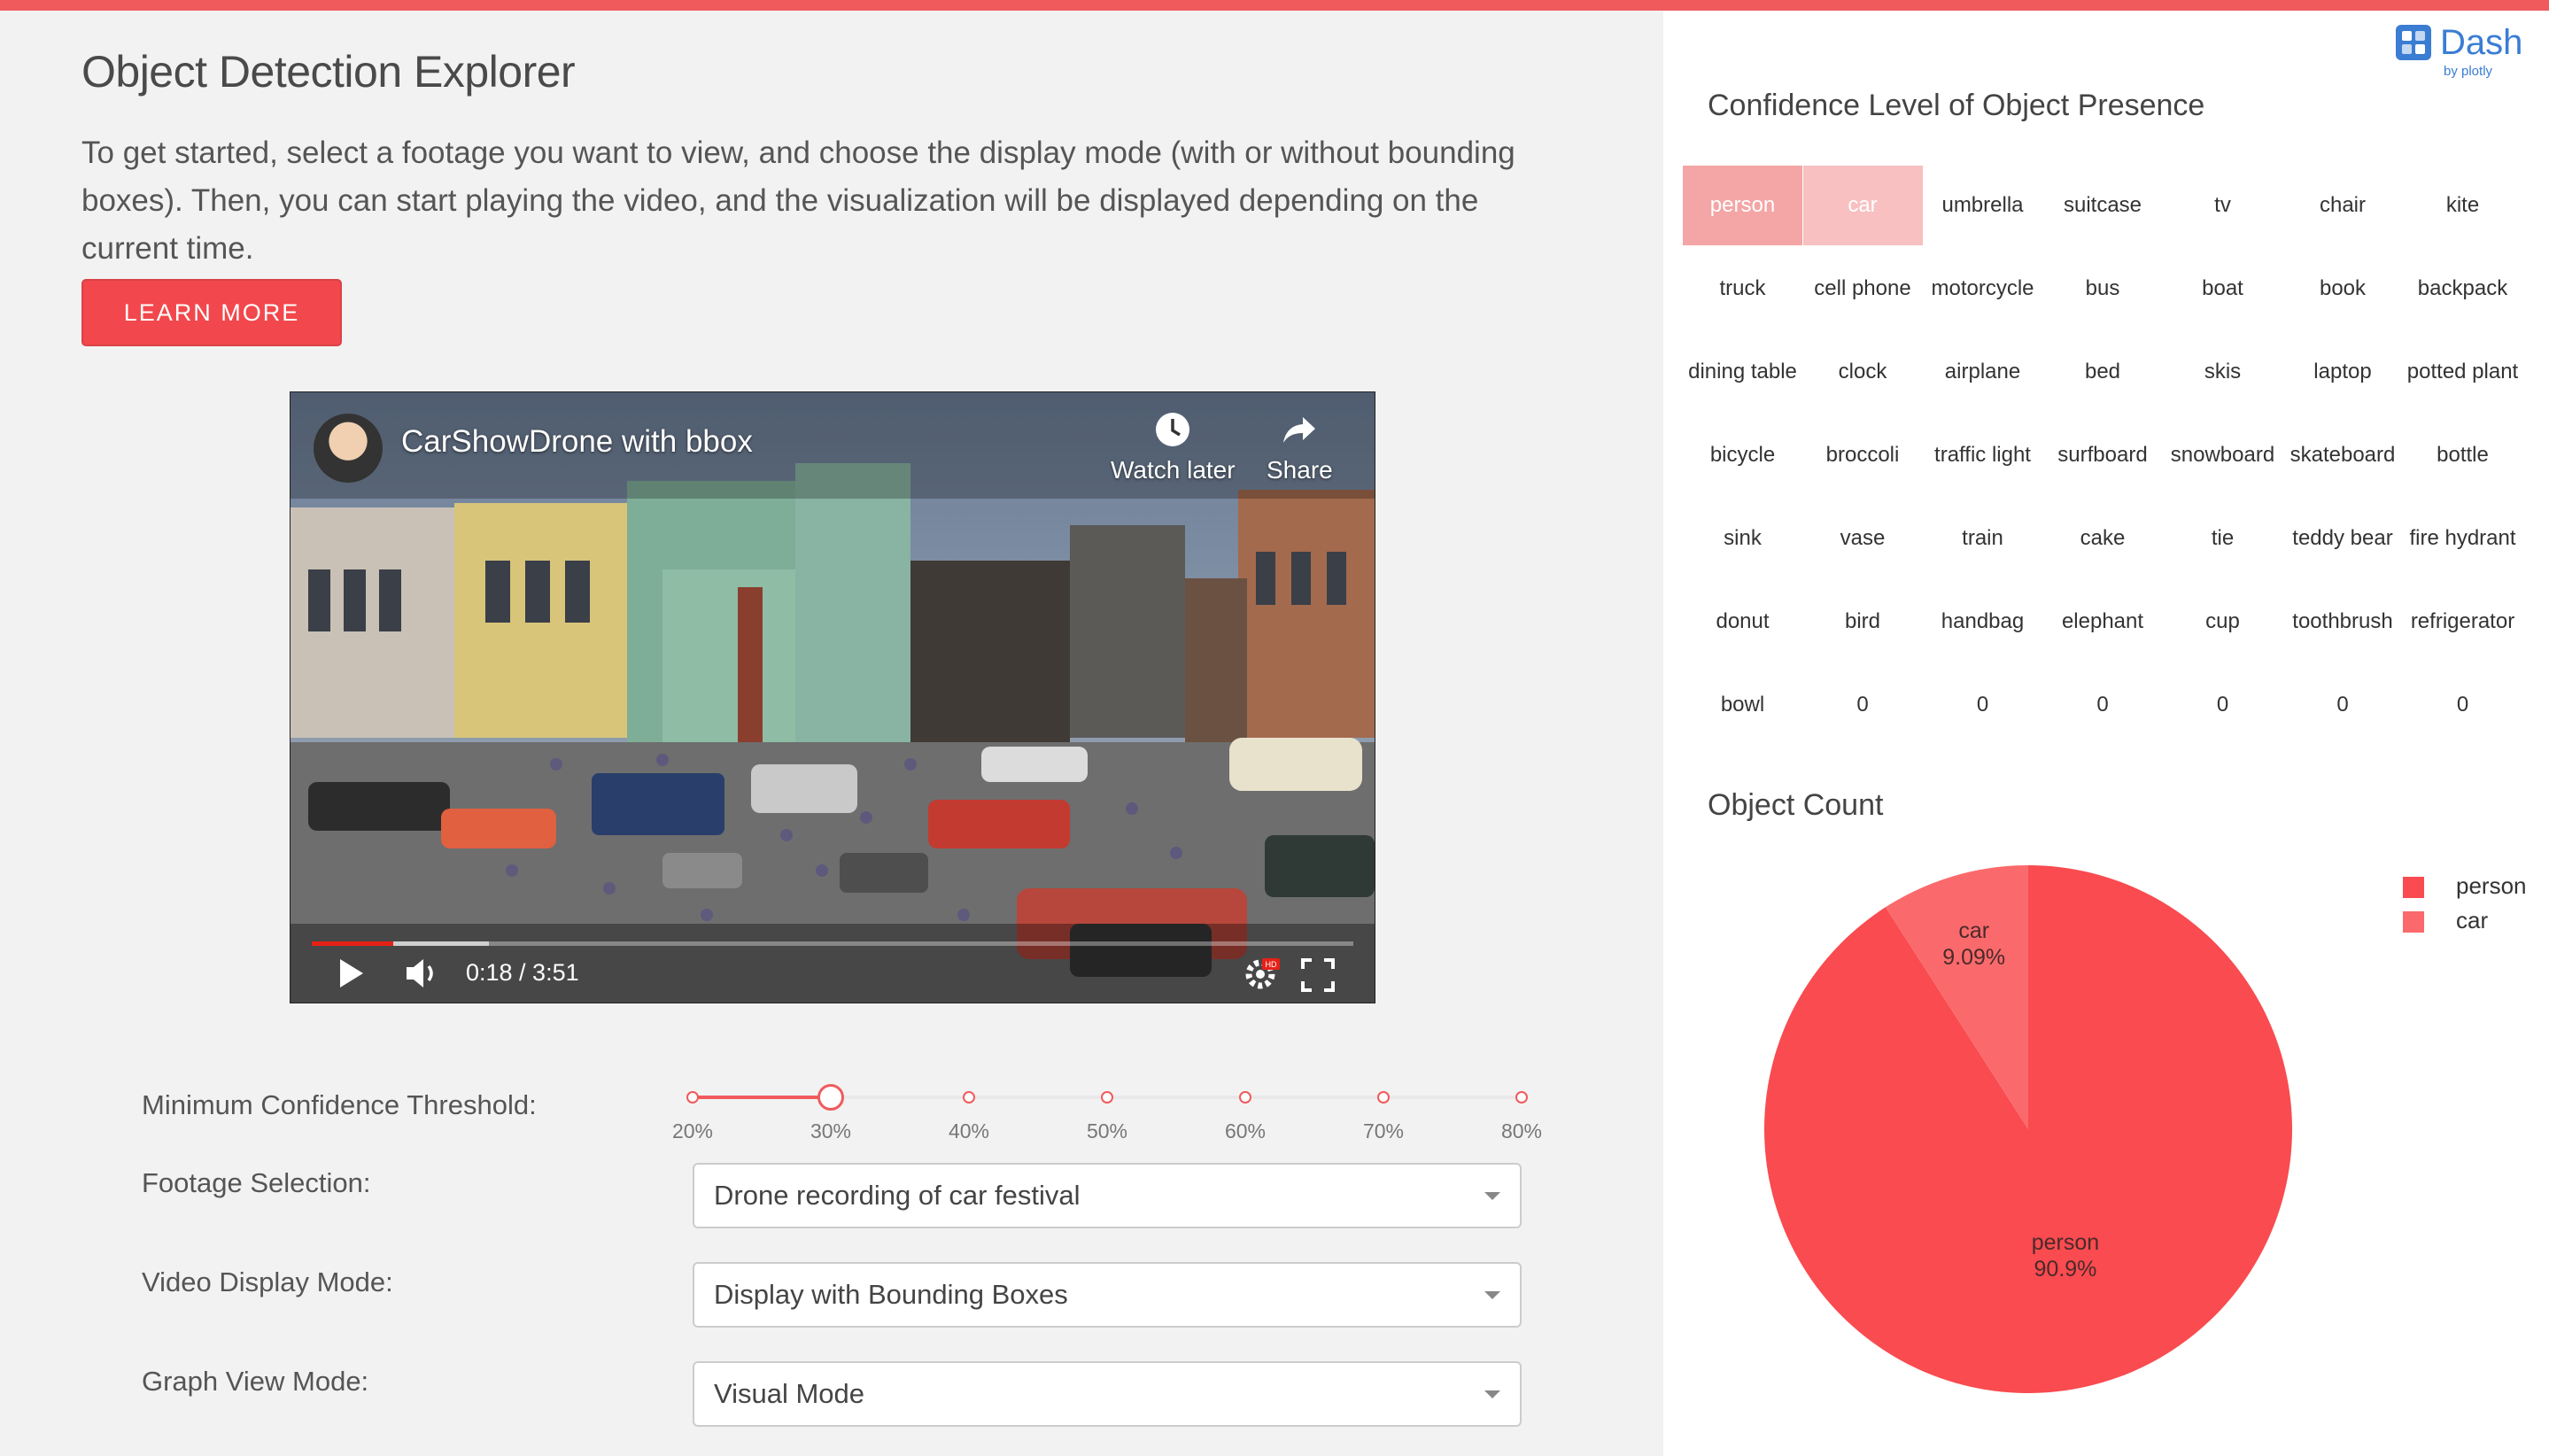  I want to click on heatmap-cell: surfboard, so click(2102, 455).